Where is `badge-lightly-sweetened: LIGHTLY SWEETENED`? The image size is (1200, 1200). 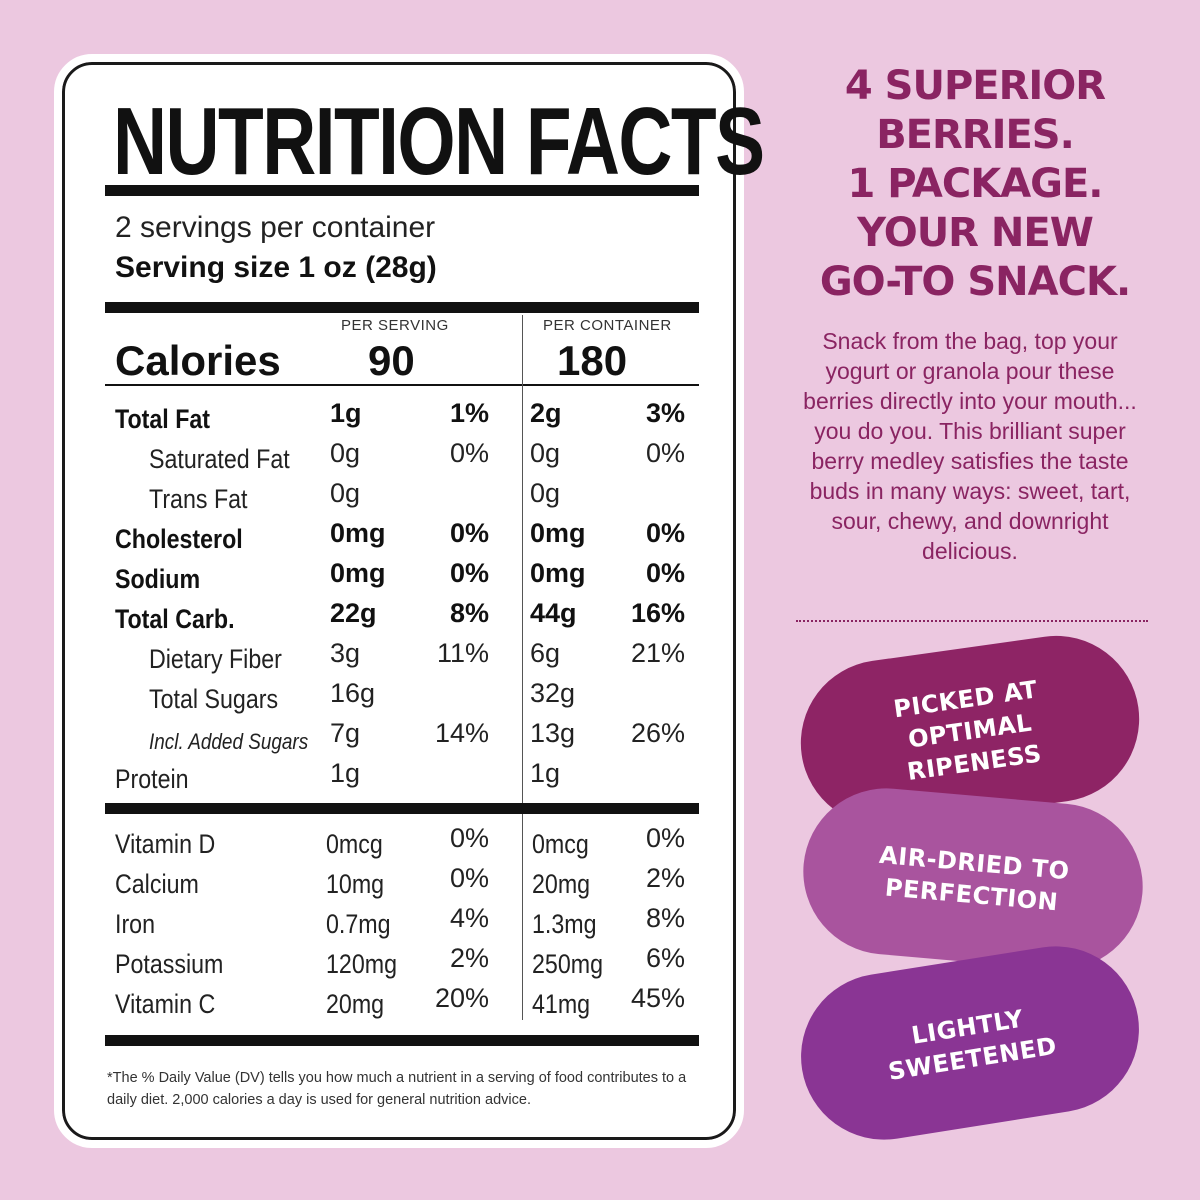 badge-lightly-sweetened: LIGHTLY SWEETENED is located at coordinates (970, 1043).